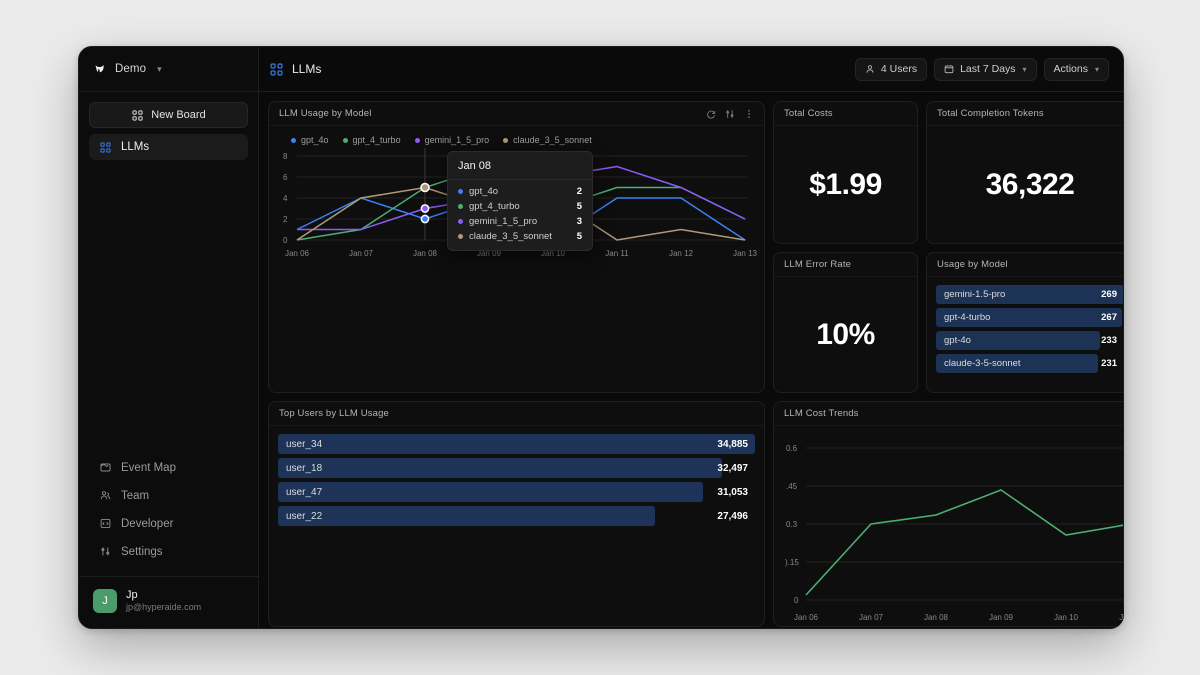  I want to click on user-profile: J Jp jp@hyperaide.com, so click(168, 601).